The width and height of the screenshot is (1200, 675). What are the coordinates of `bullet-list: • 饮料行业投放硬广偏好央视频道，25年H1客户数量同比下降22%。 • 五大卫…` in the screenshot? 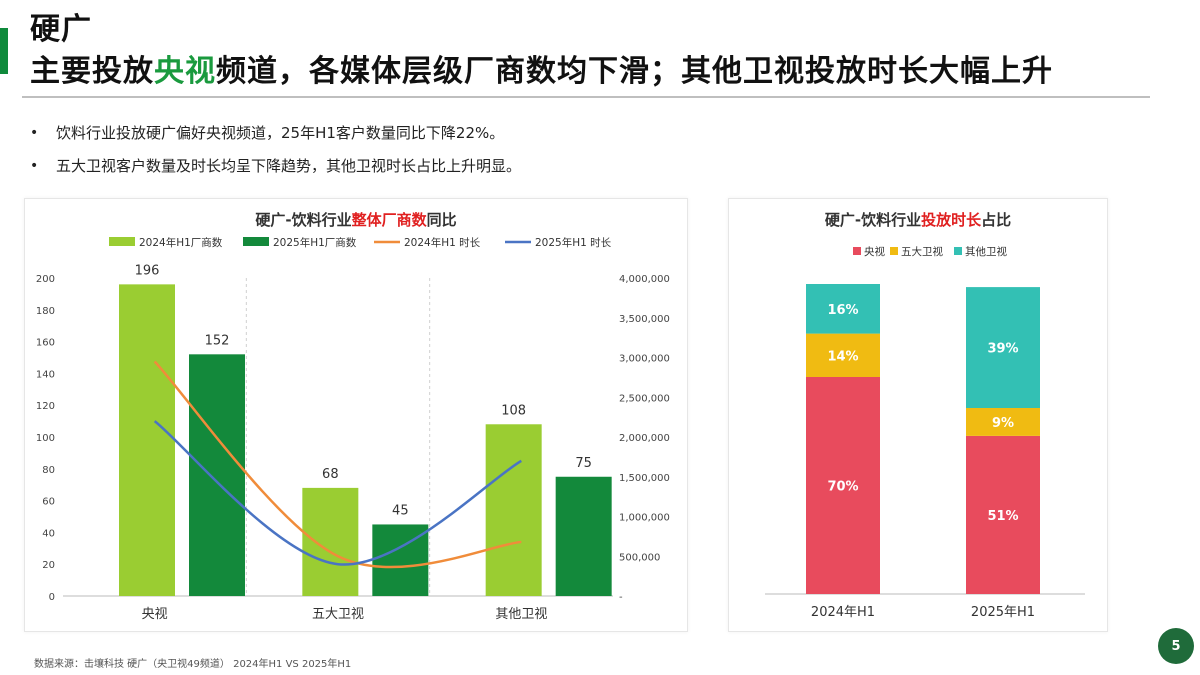 It's located at (275, 155).